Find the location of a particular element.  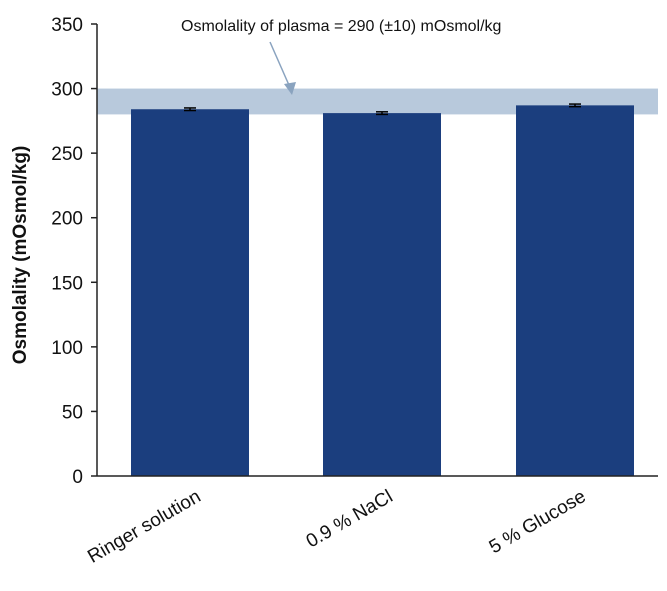

y-axis-title: Osmolality (mOsmol/kg) is located at coordinates (20, 255).